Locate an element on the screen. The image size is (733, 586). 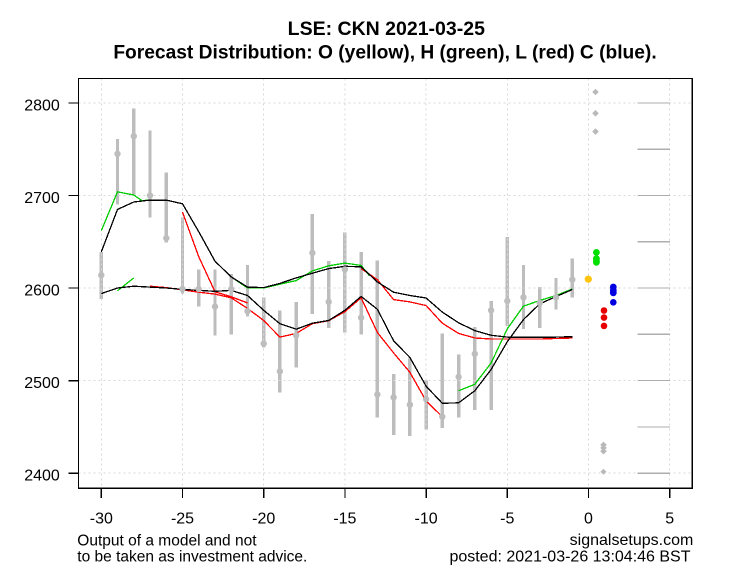
svg-text:posted: 2021-03-26 13:04:46 BS: posted: 2021-03-26 13:04:46 BST is located at coordinates (569, 557).